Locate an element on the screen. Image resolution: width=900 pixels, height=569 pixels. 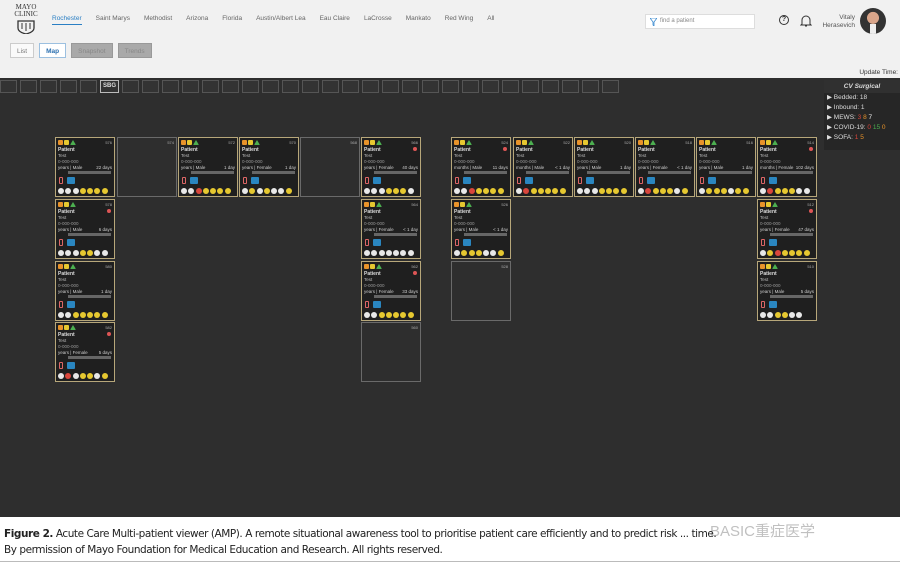
bedded-count: ▶ Bedded: 18 is located at coordinates (847, 97).